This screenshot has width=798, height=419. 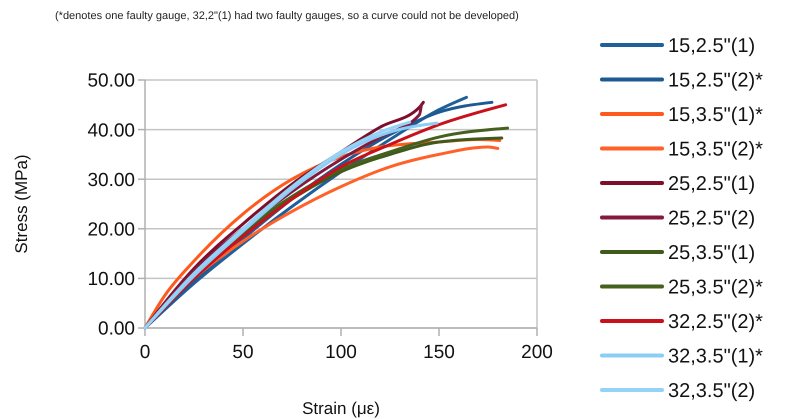 What do you see at coordinates (712, 219) in the screenshot?
I see `legend-label: 25,2.5"(2)` at bounding box center [712, 219].